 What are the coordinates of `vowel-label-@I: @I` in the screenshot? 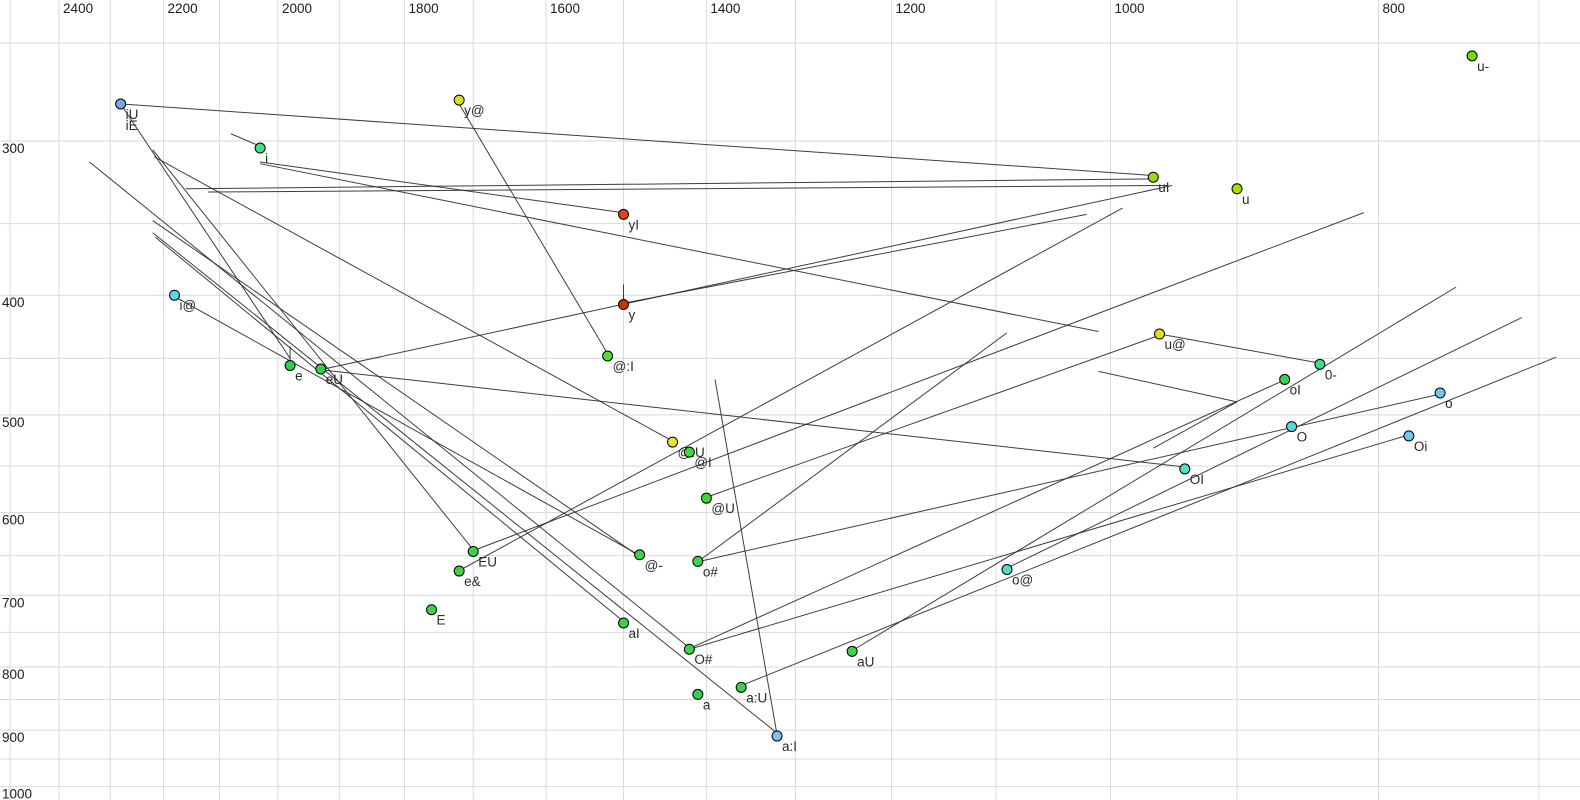 It's located at (702, 462).